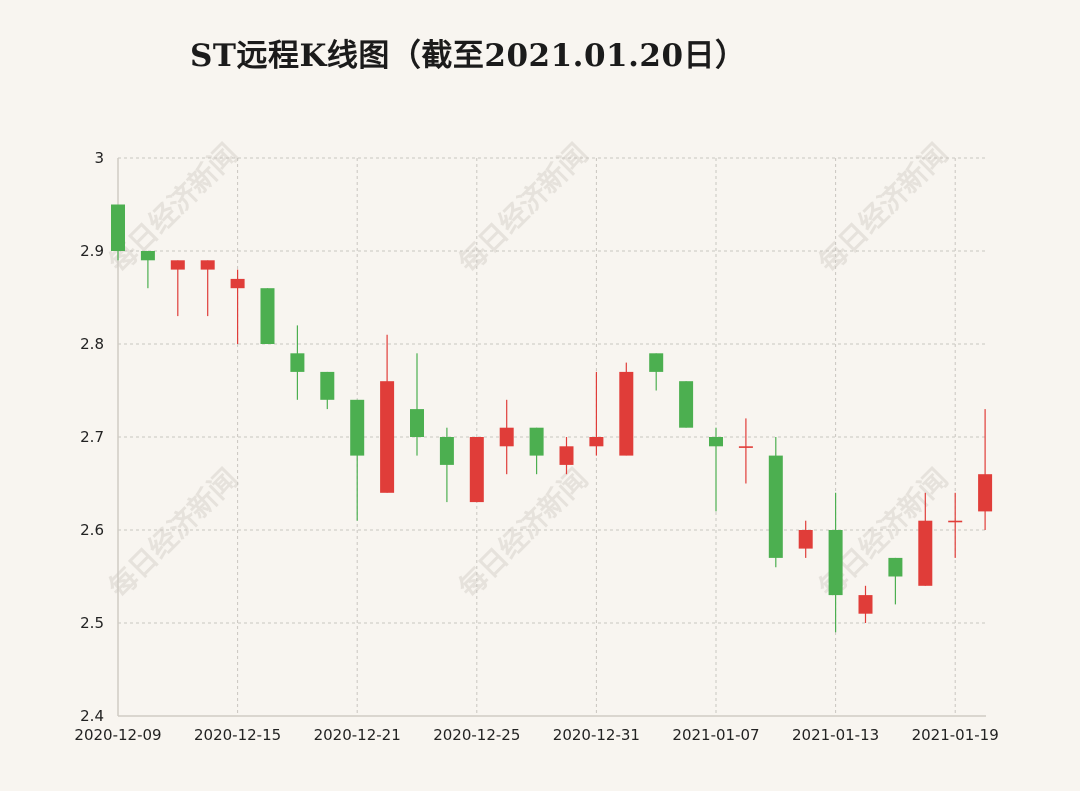 Image resolution: width=1080 pixels, height=791 pixels. I want to click on x-tick-label: 2020-12-31, so click(596, 735).